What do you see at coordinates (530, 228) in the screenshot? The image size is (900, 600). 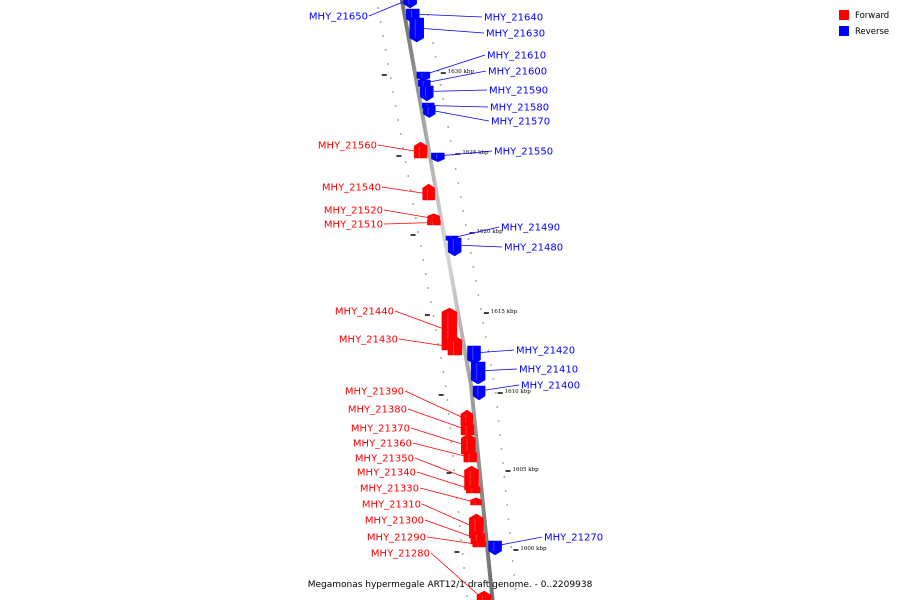 I see `gene-label: MHY_21490` at bounding box center [530, 228].